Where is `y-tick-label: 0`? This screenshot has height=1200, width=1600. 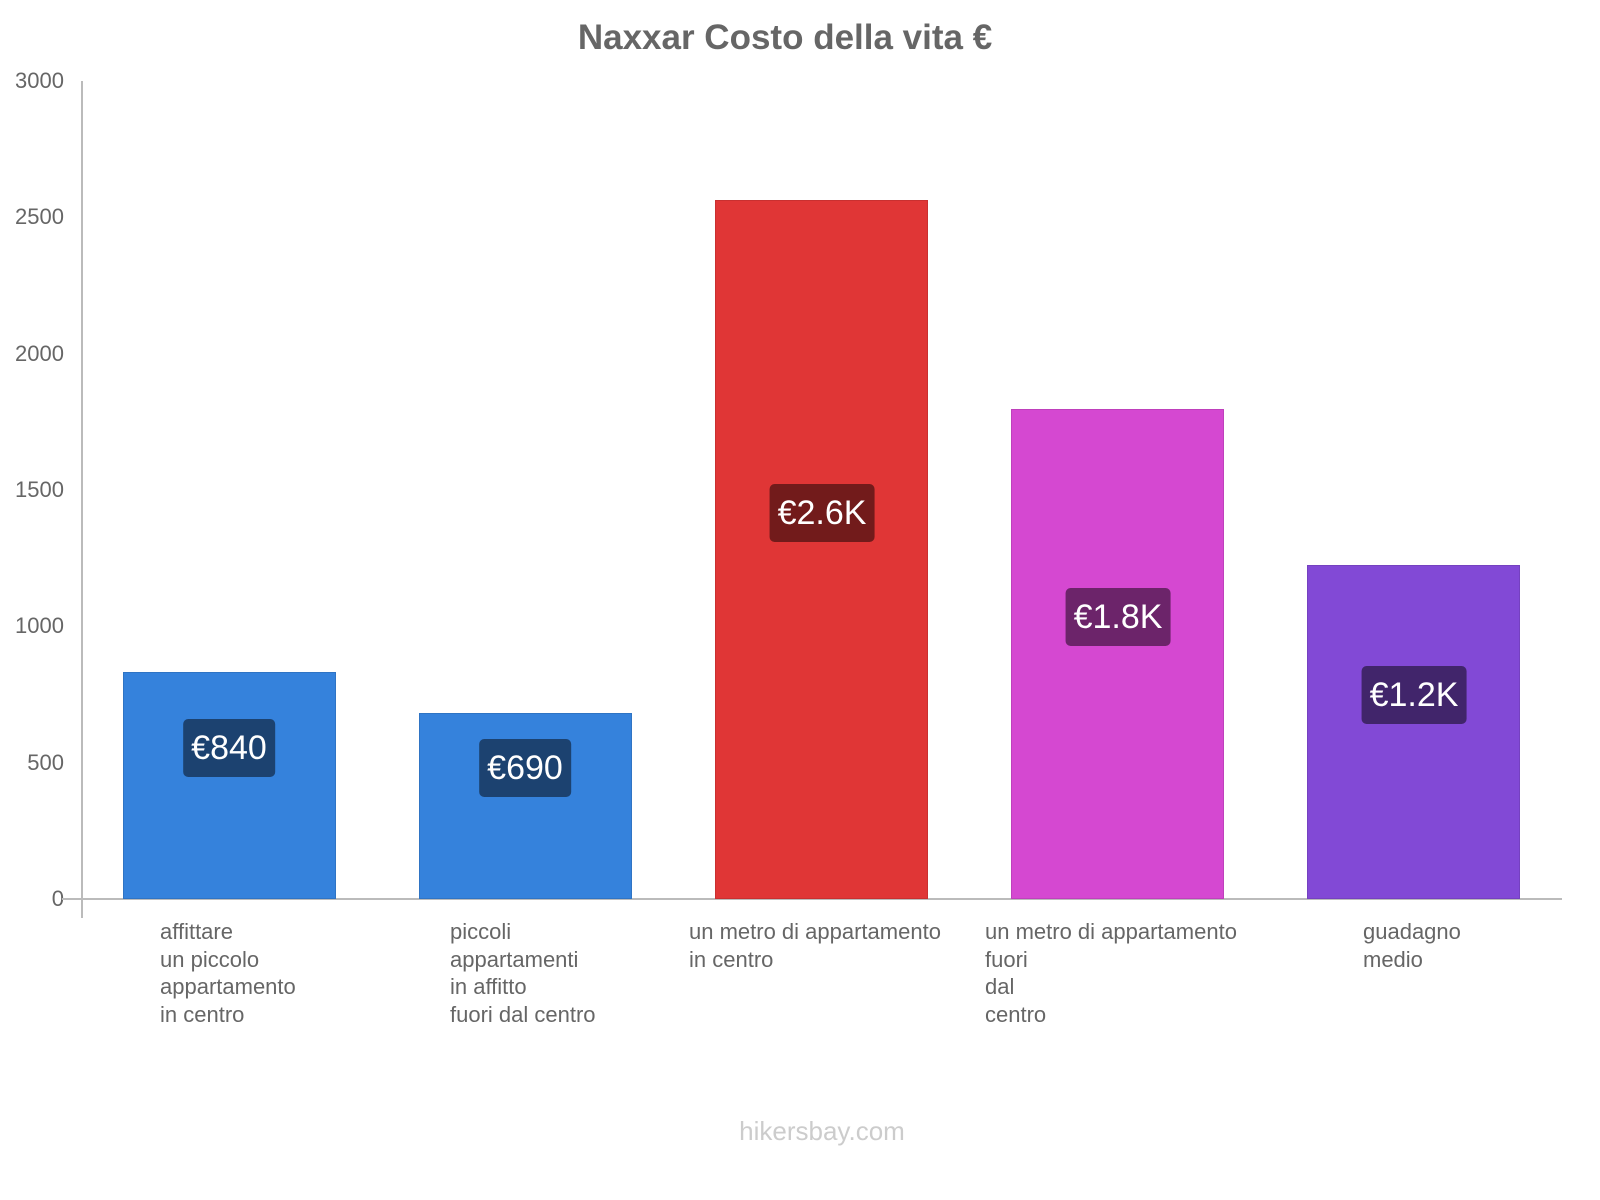
y-tick-label: 0 is located at coordinates (57, 898).